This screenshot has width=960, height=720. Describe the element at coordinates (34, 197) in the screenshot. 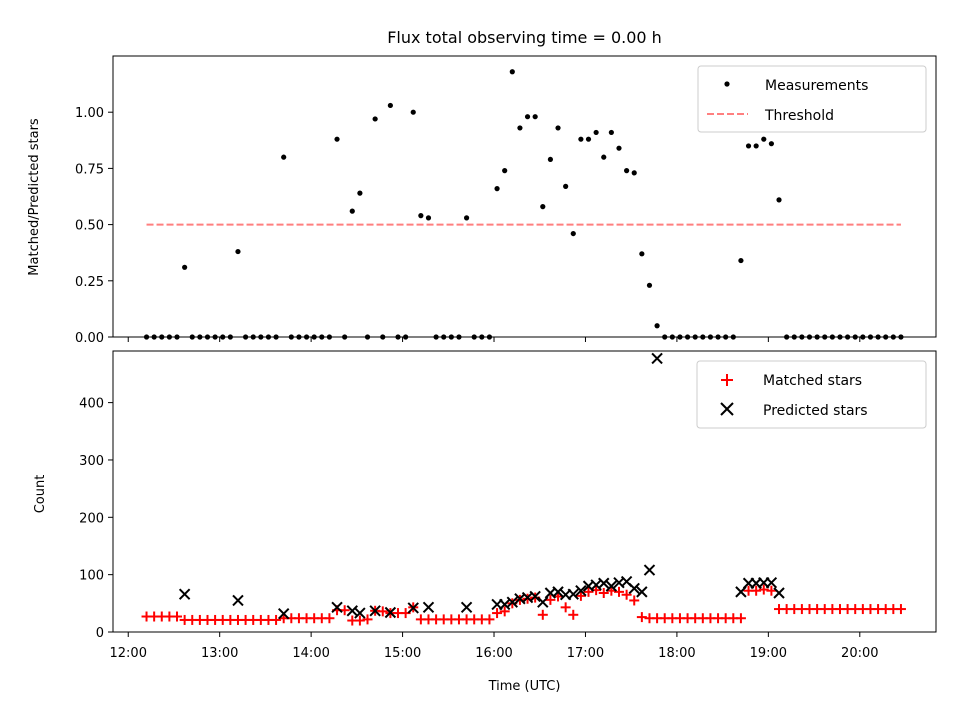

I see `top-y-axis-label: Matched/Predicted stars` at that location.